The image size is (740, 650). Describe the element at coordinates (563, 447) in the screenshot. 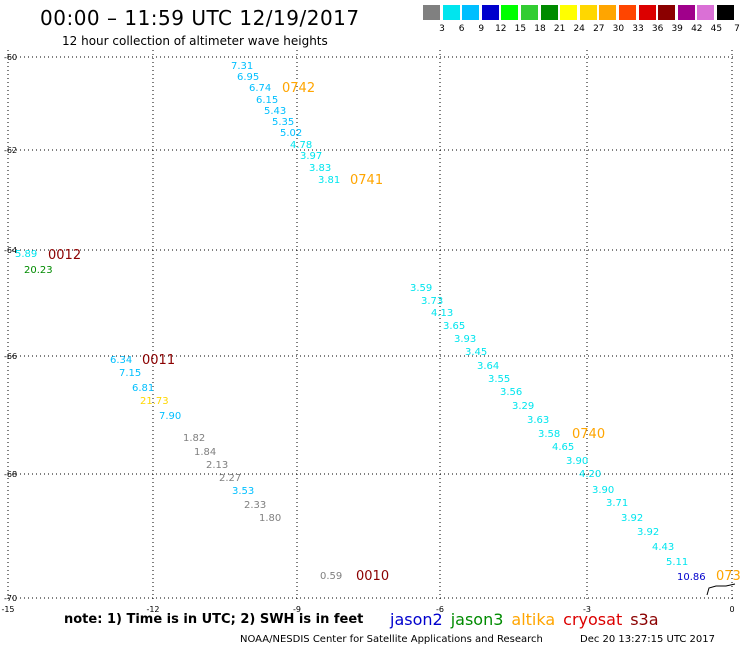

I see `wave-height-reading: 4.65` at that location.